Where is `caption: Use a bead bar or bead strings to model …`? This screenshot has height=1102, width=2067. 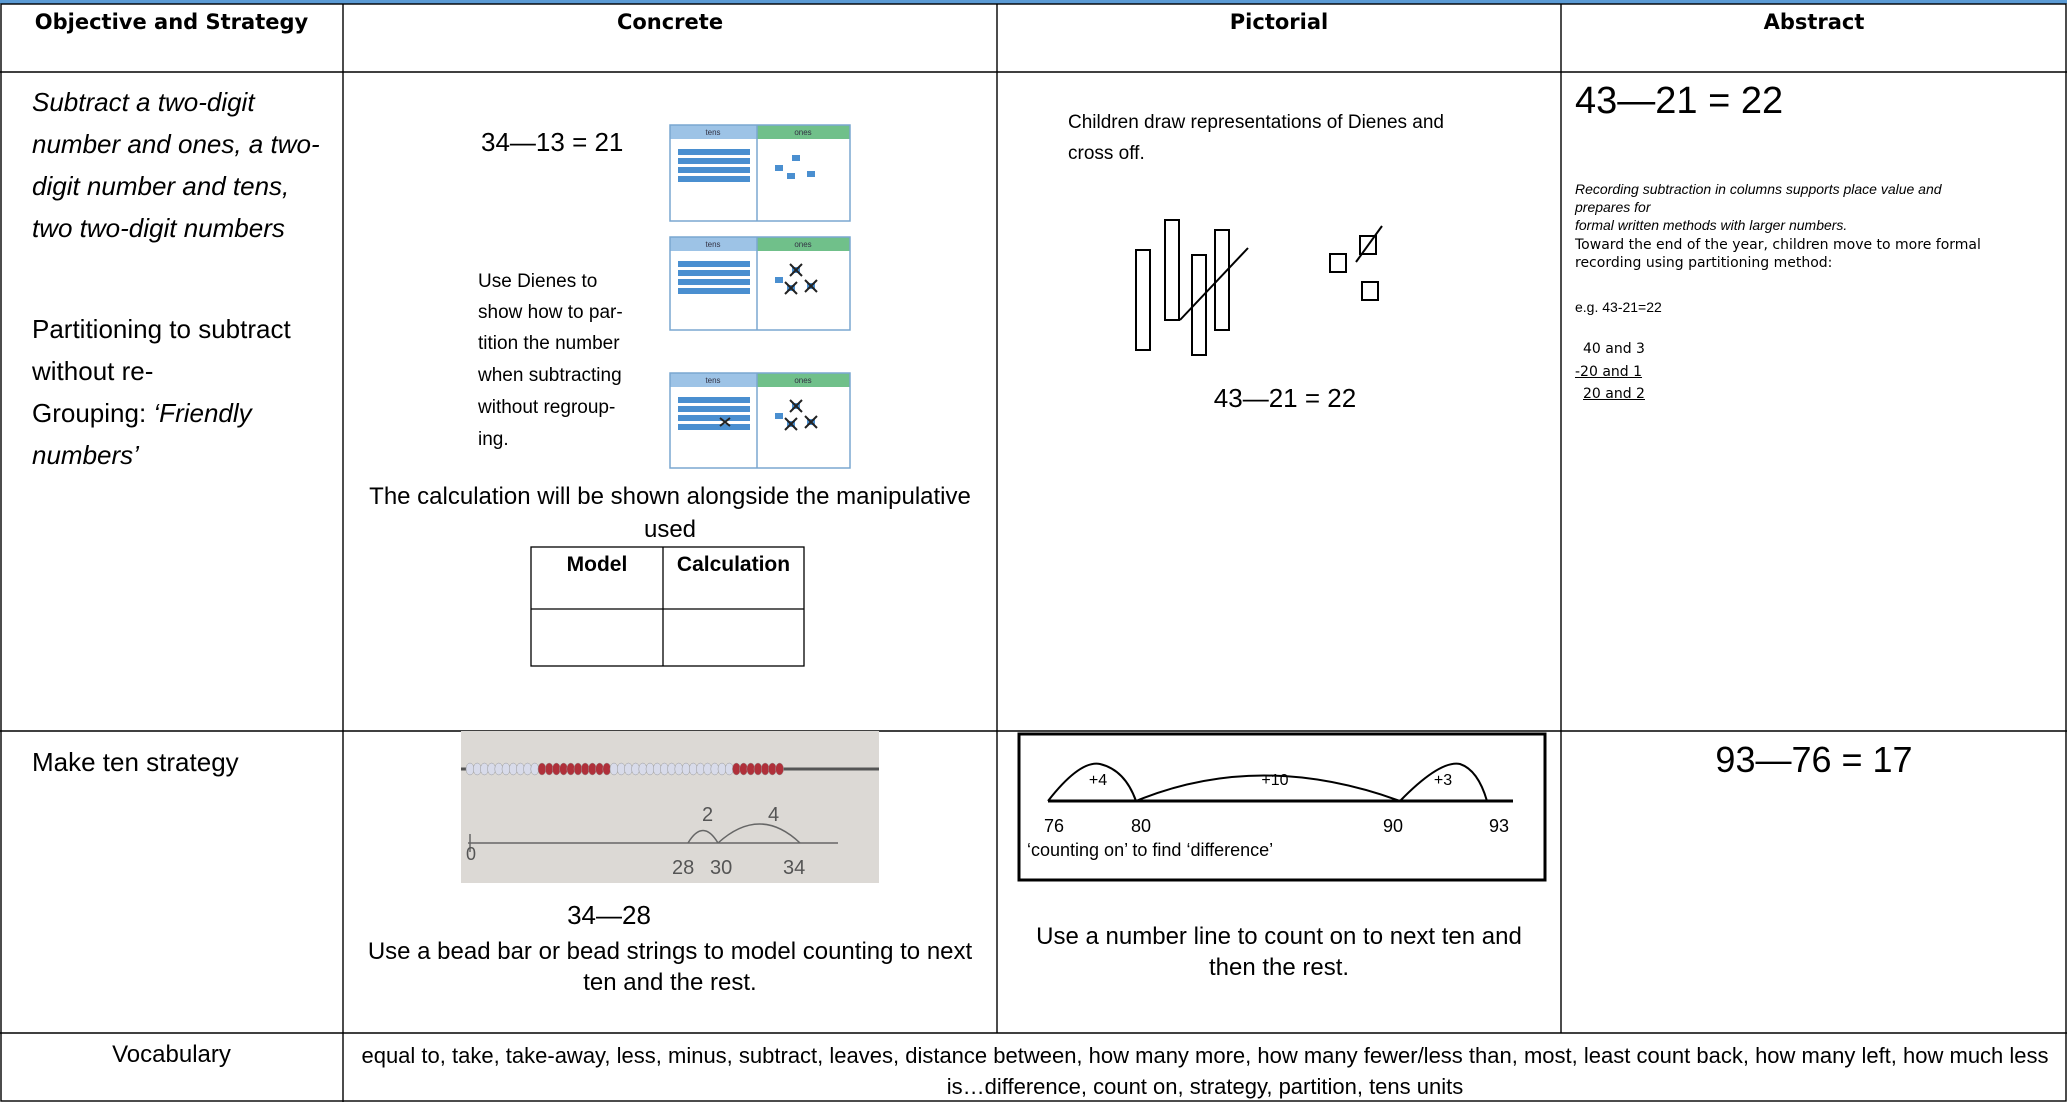
caption: Use a bead bar or bead strings to model … is located at coordinates (670, 951).